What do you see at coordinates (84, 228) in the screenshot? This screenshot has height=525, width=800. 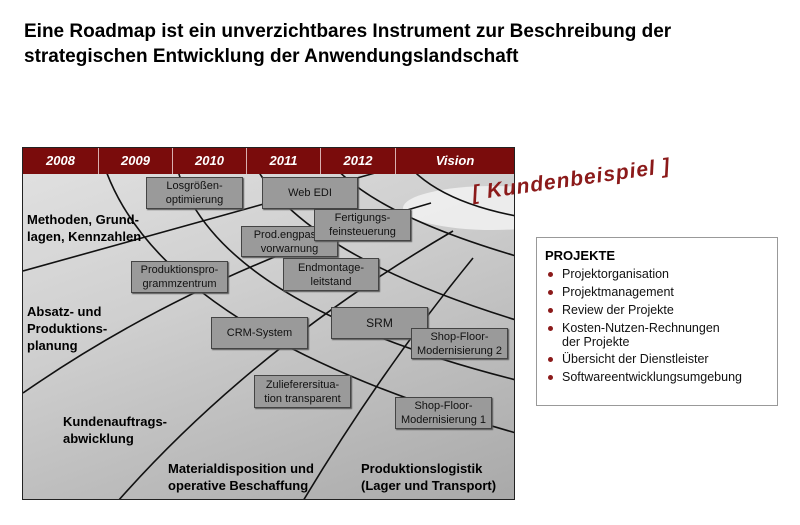 I see `area-methoden: Methoden, Grund-lagen, Kennzahlen` at bounding box center [84, 228].